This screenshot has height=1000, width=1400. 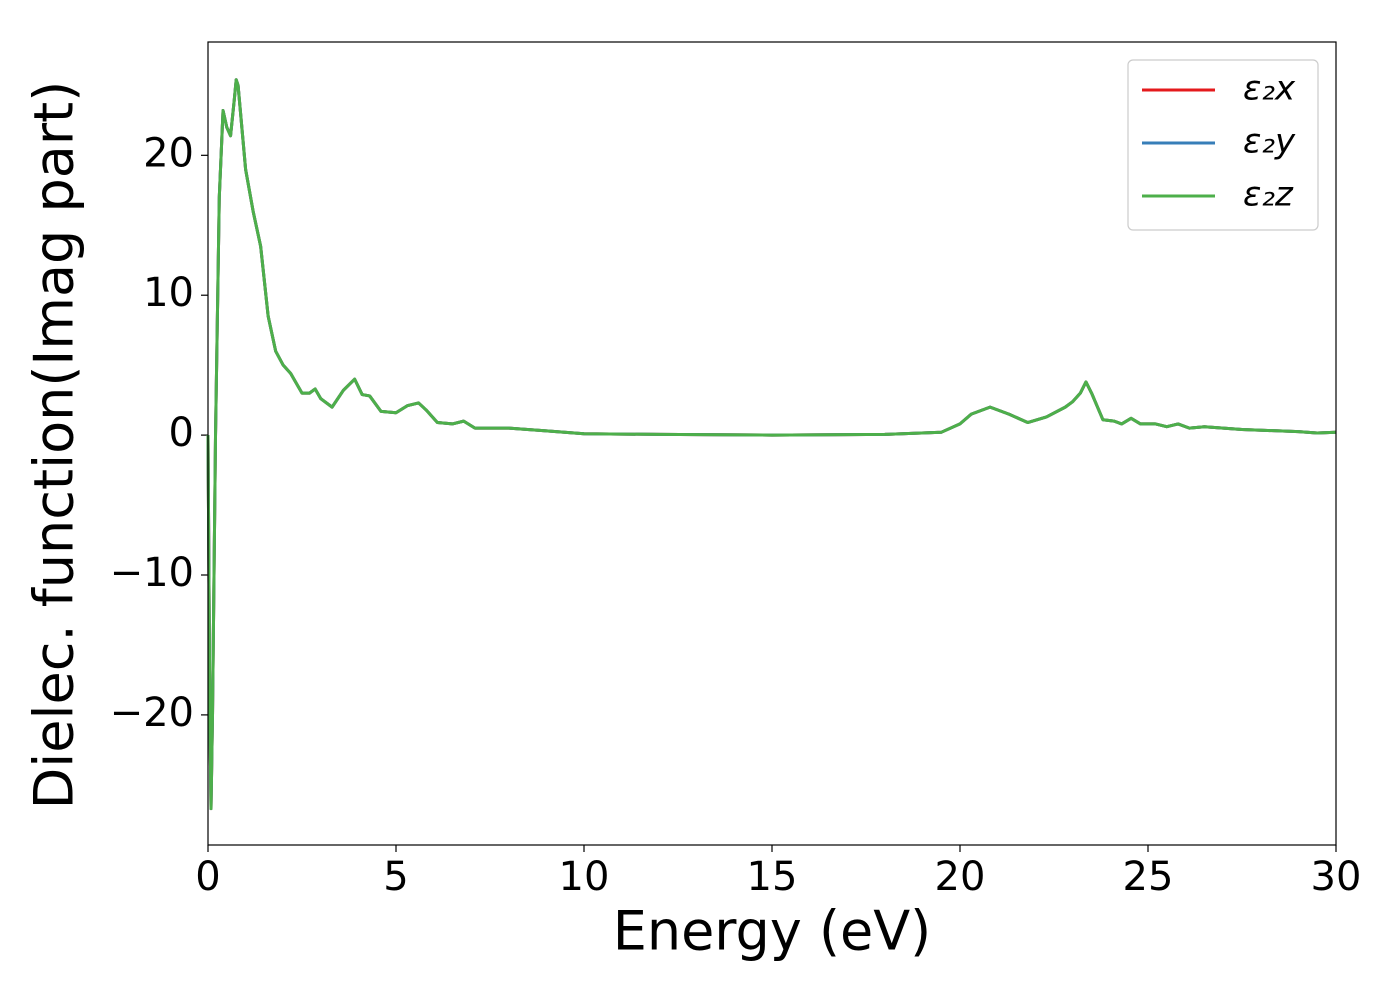 I want to click on legend-box, so click(x=1223, y=145).